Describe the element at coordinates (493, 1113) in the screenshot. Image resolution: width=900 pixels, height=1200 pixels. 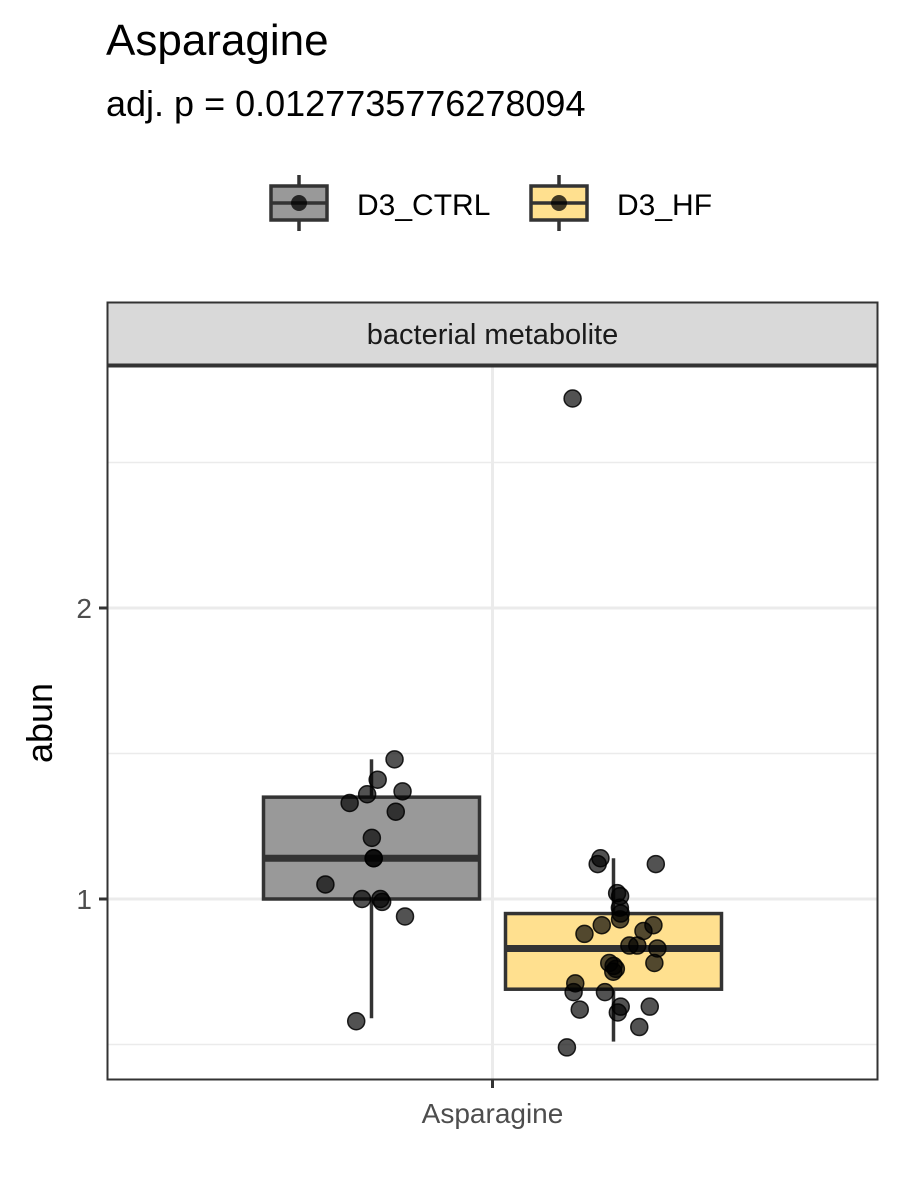
I see `x-tick-label: Asparagine` at that location.